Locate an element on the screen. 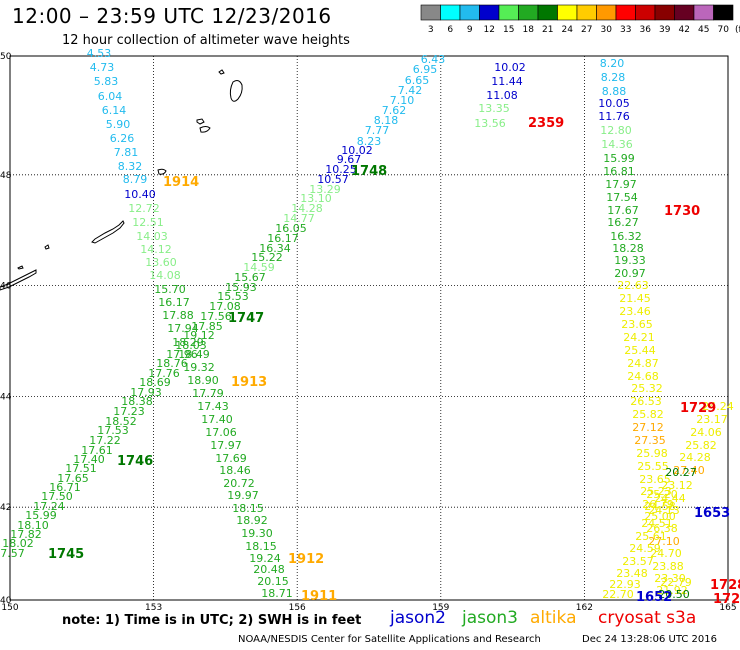 This screenshot has width=740, height=650. longitude-tick-label: 150 is located at coordinates (9, 606).